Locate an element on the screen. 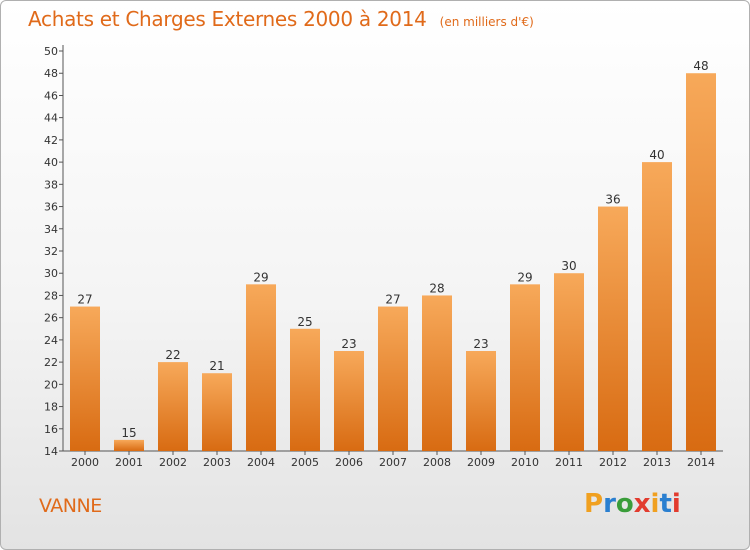 Image resolution: width=750 pixels, height=550 pixels. y-tick-label: 30 is located at coordinates (51, 273).